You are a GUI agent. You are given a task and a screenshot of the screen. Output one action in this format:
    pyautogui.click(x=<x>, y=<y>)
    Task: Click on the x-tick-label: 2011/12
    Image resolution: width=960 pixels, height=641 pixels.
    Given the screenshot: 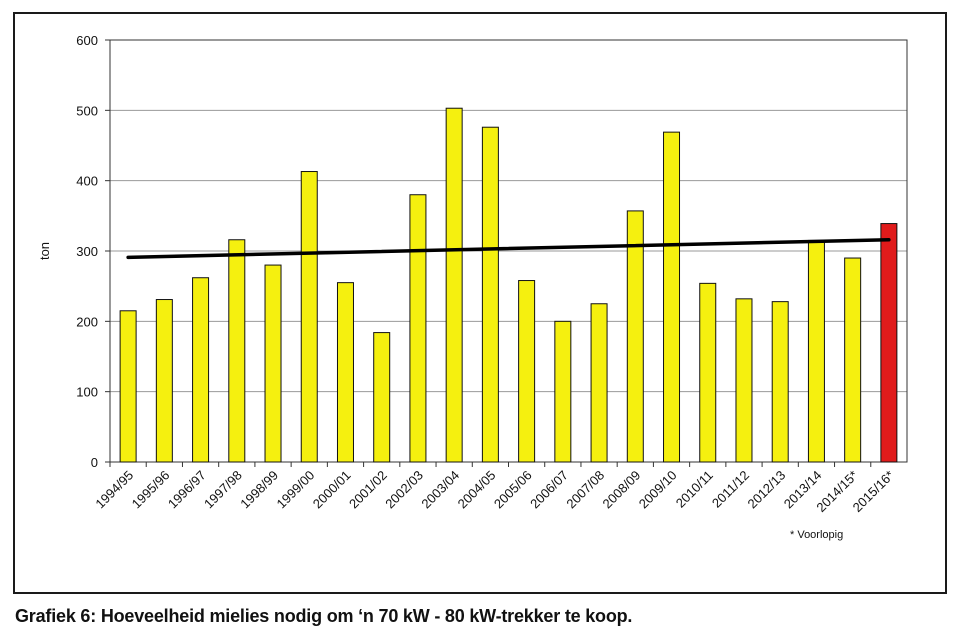 What is the action you would take?
    pyautogui.click(x=730, y=489)
    